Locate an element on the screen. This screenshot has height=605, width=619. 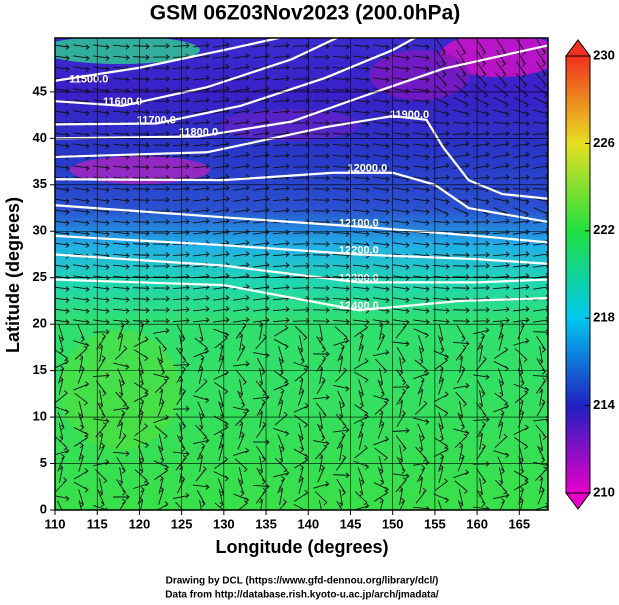
colorbar-tick-label: 230 is located at coordinates (604, 54).